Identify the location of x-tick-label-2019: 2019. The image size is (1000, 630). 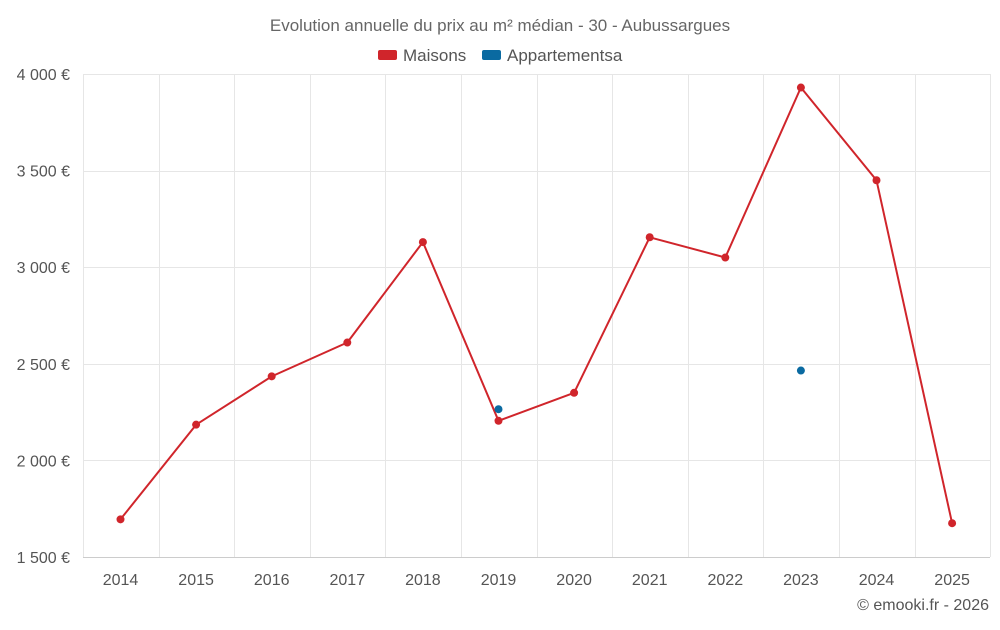
(499, 580).